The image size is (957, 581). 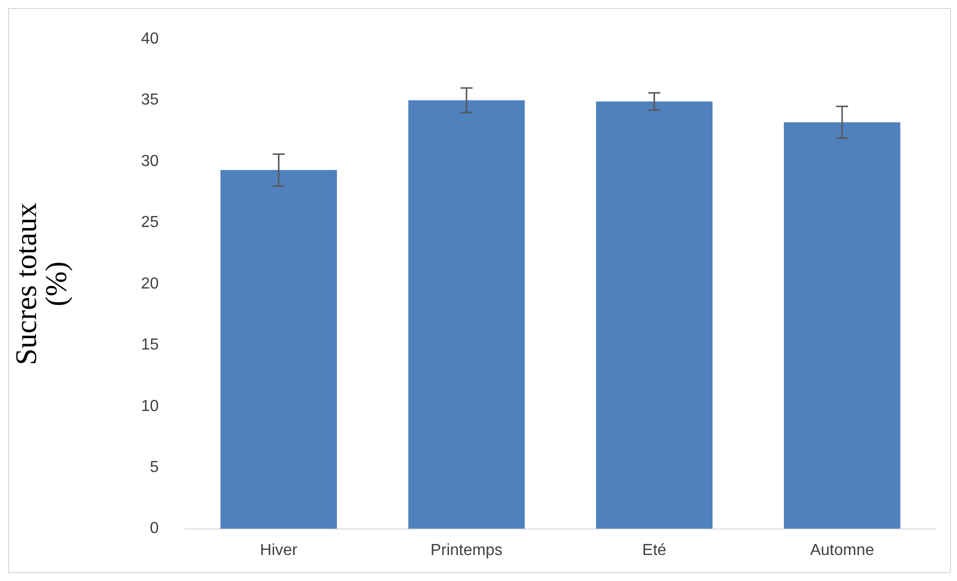 What do you see at coordinates (150, 345) in the screenshot?
I see `y-tick-label: 15` at bounding box center [150, 345].